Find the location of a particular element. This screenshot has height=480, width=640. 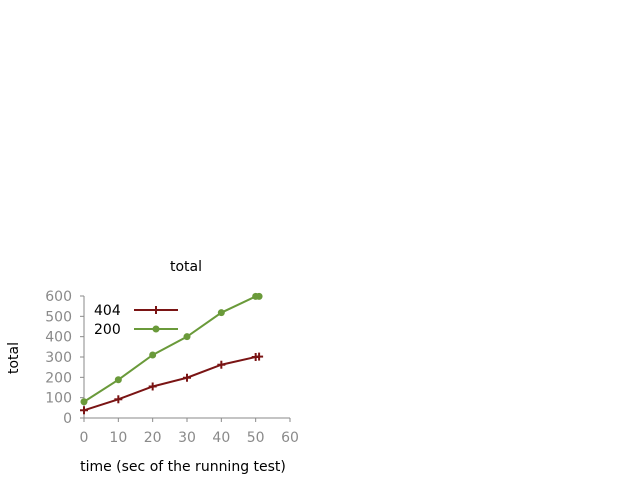

plot-area: 0 10 20 30 40 50 60 0 100 200 300 400 500 600 is located at coordinates (172, 367).